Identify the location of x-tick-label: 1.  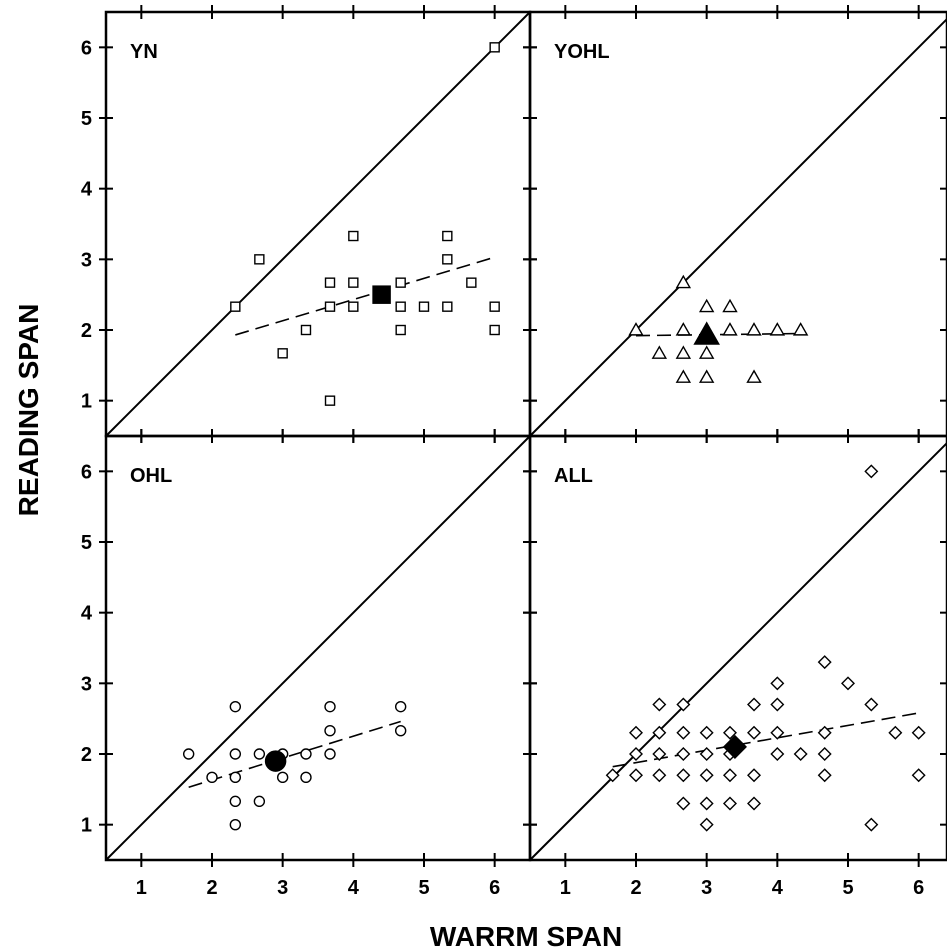
(565, 888).